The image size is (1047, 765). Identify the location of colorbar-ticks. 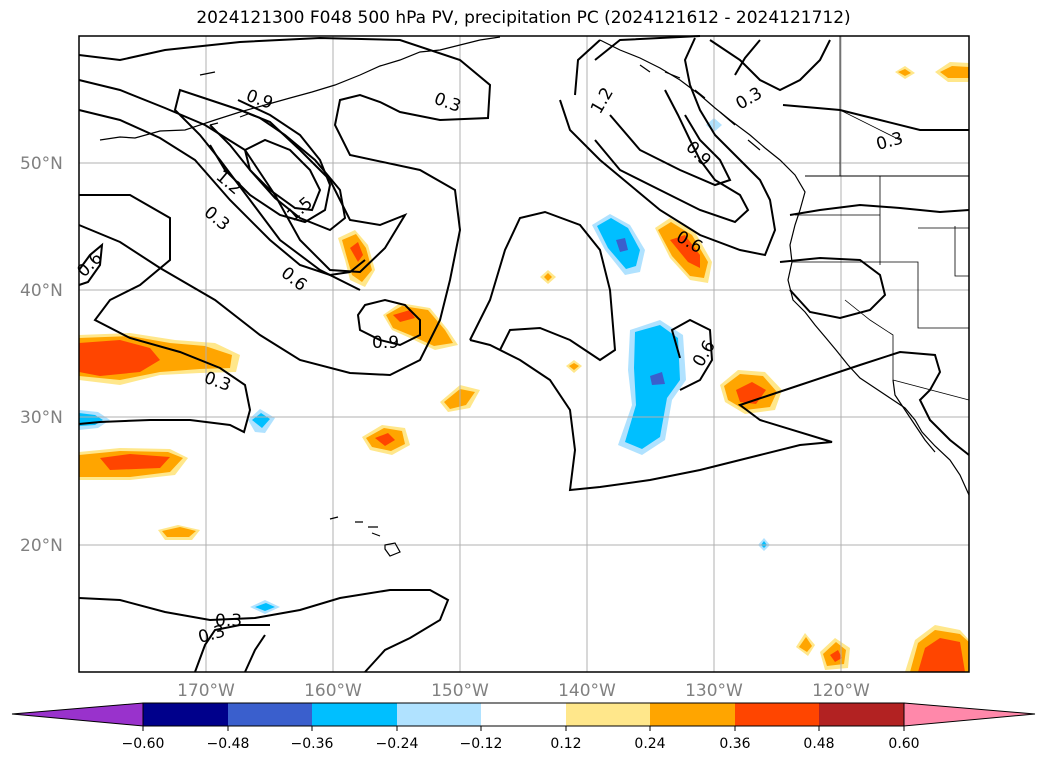
(523, 728).